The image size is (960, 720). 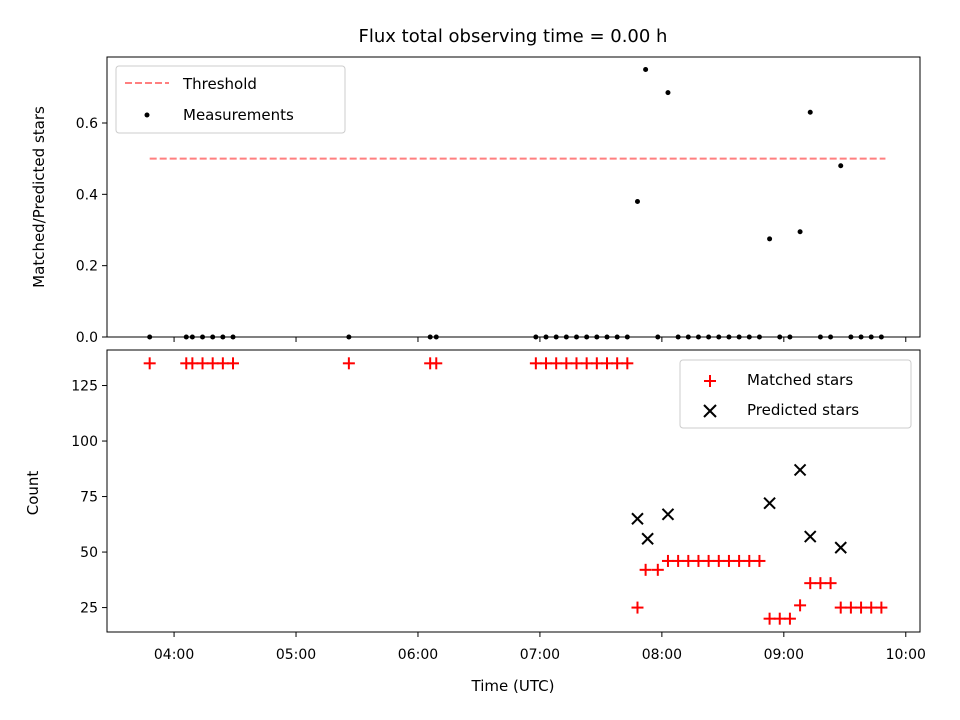 What do you see at coordinates (39, 197) in the screenshot?
I see `top-y-axis-label: Matched/Predicted stars` at bounding box center [39, 197].